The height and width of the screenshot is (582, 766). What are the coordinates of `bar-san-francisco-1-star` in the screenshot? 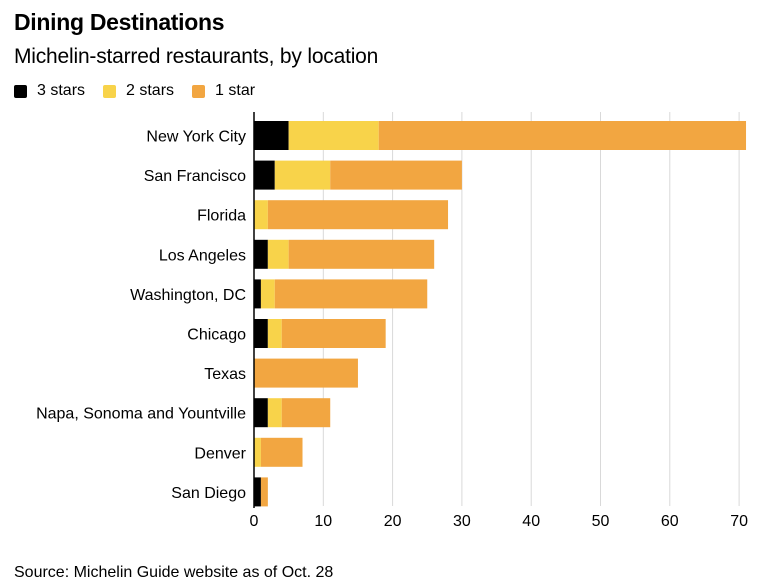 It's located at (396, 175).